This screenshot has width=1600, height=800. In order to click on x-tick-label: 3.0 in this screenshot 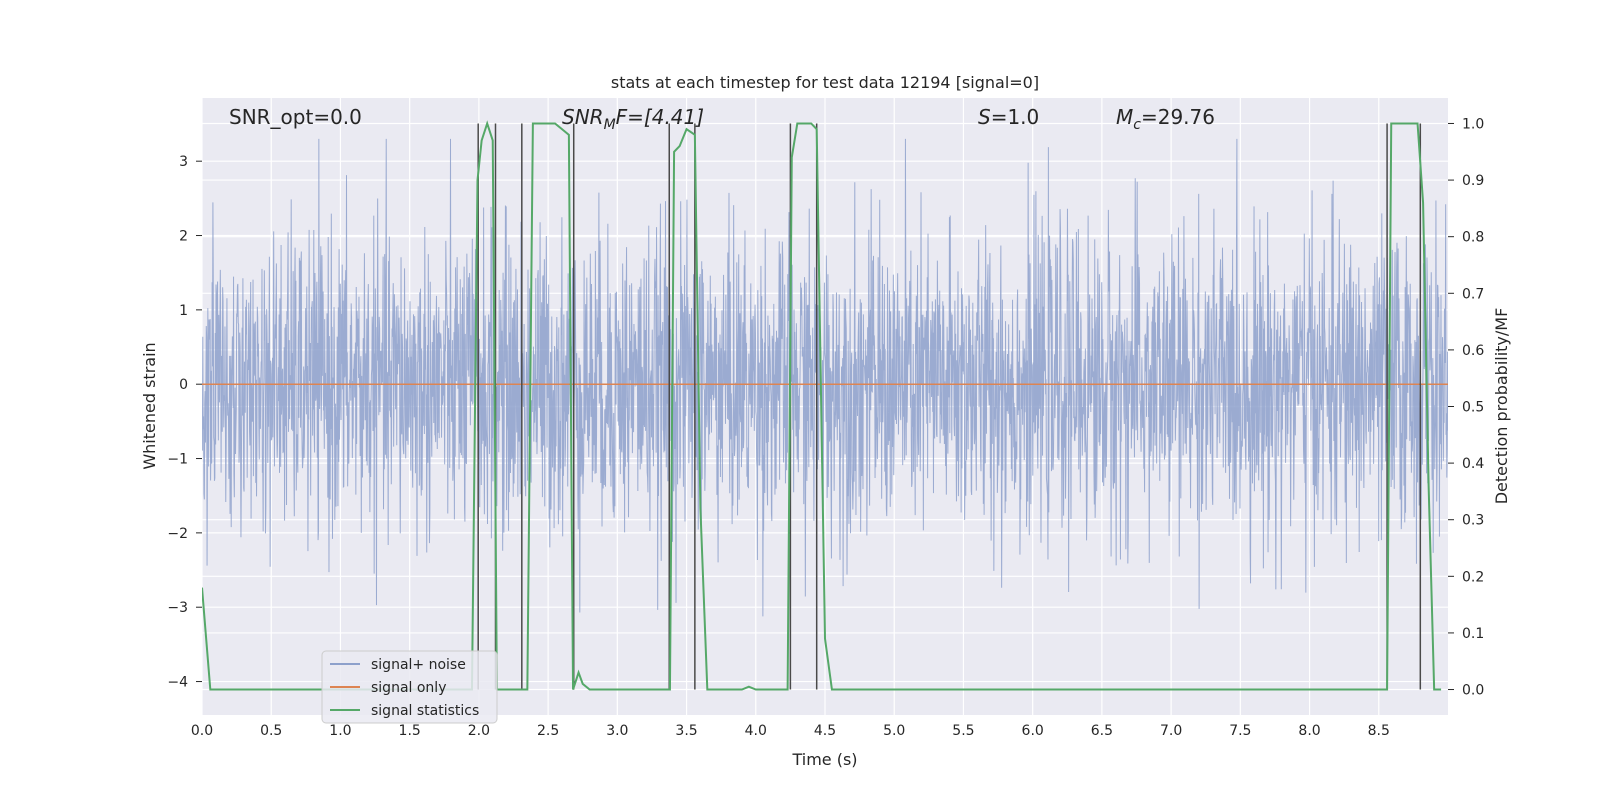, I will do `click(617, 731)`.